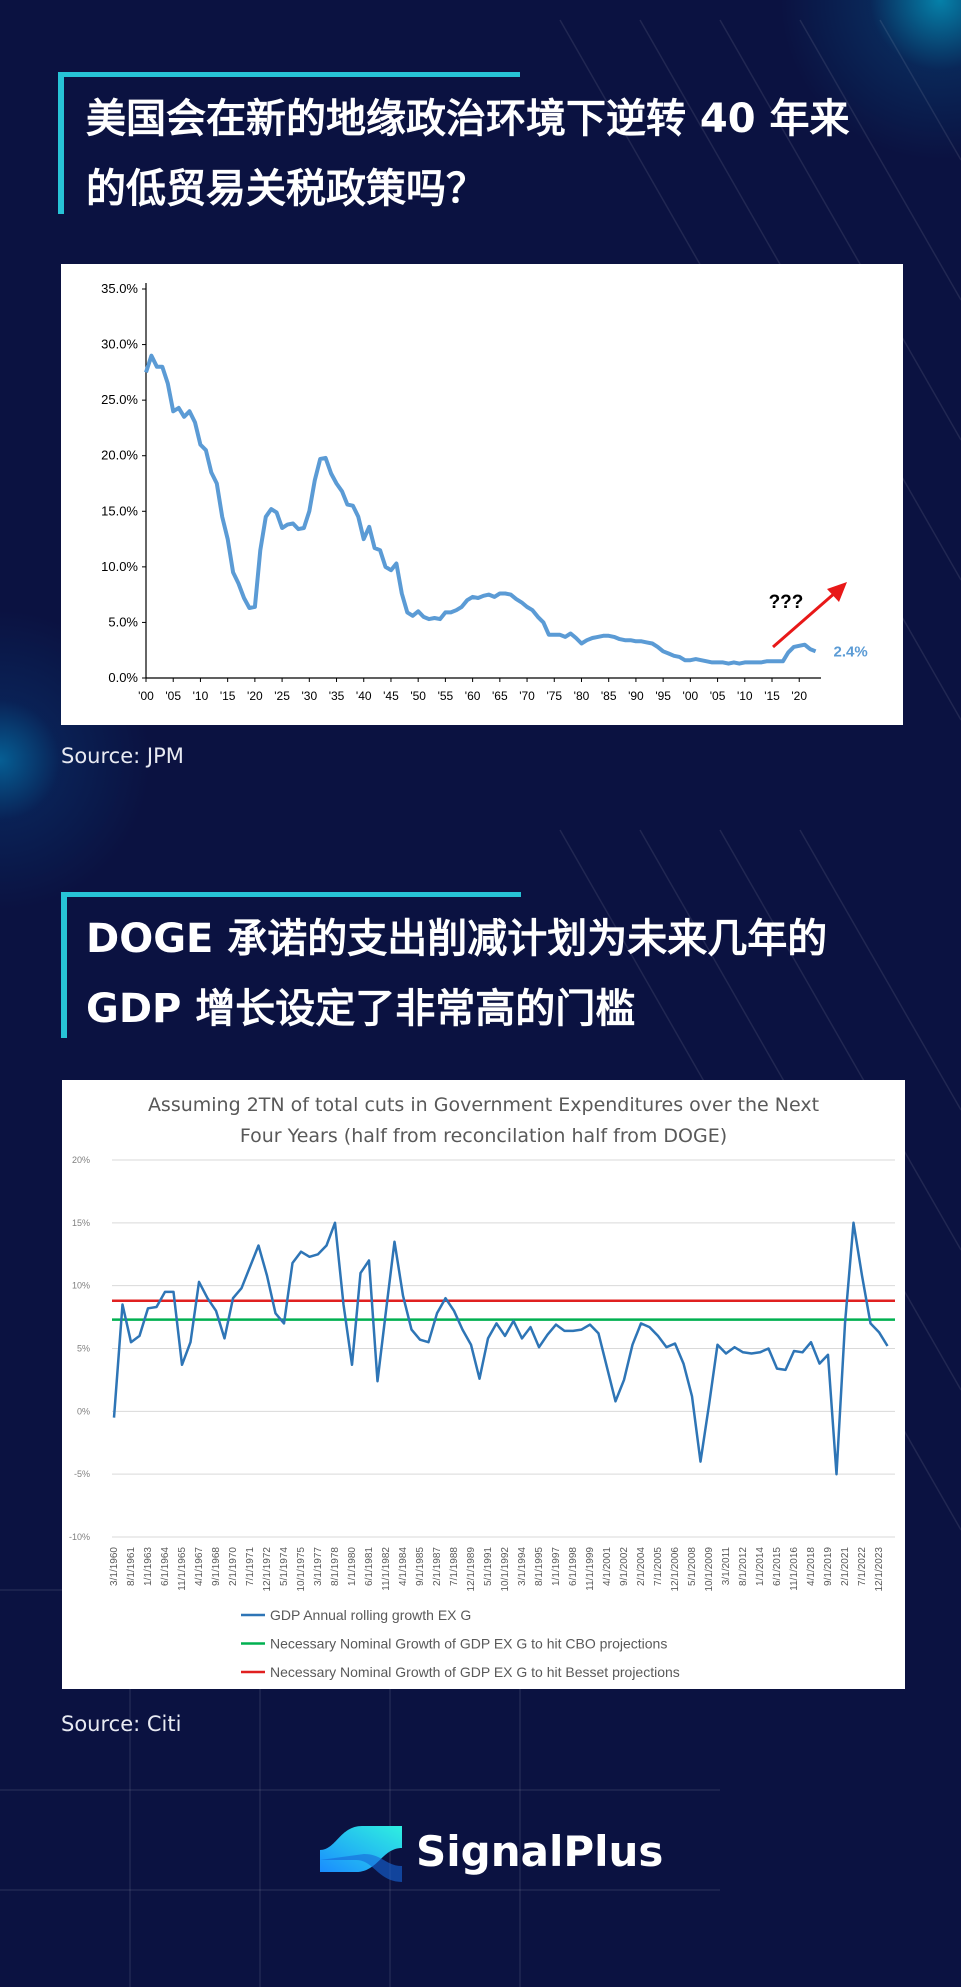  I want to click on x-tick-label: 6/1/2015, so click(777, 1566).